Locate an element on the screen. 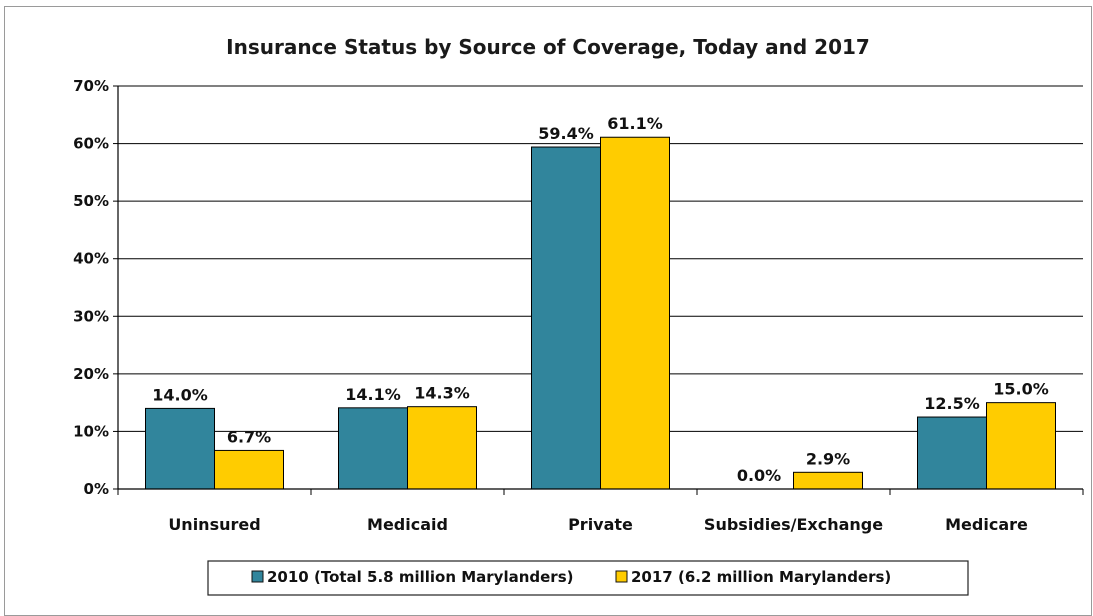 The height and width of the screenshot is (616, 1093). y-tick-label: 50% is located at coordinates (91, 201).